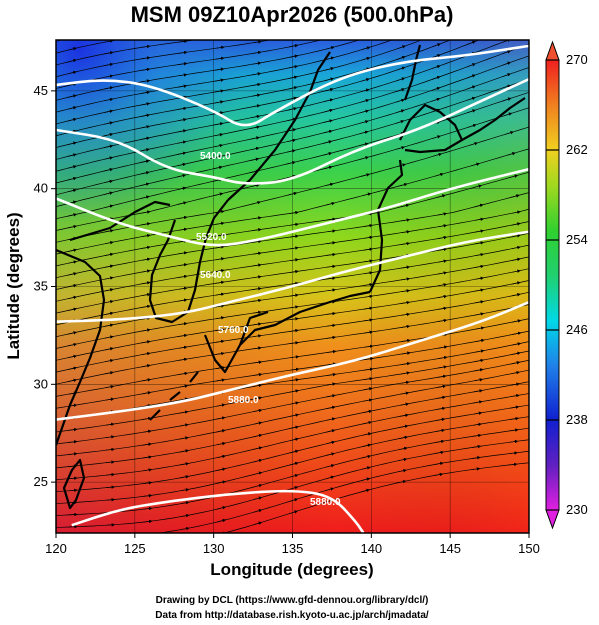  Describe the element at coordinates (56, 548) in the screenshot. I see `x-tick-label: 120` at that location.